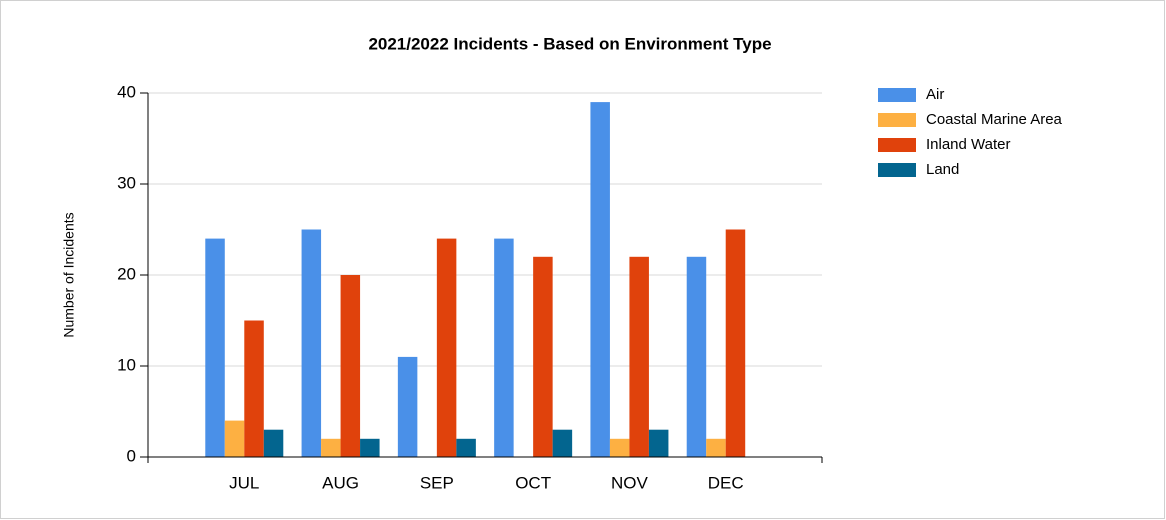 This screenshot has height=520, width=1166. I want to click on y-axis-label: Number of Incidents, so click(69, 274).